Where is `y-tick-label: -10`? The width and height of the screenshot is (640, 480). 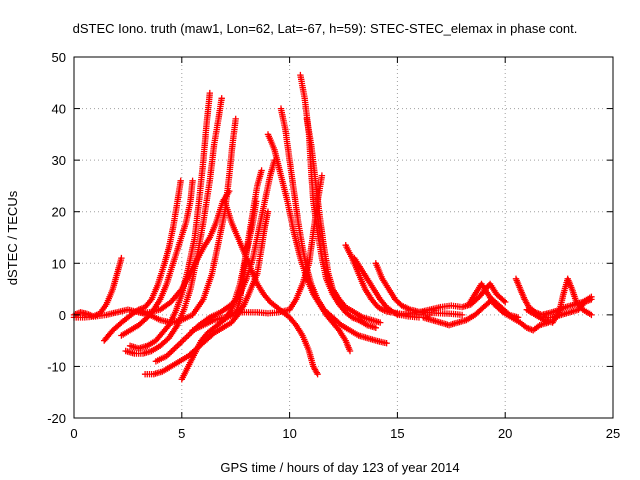
y-tick-label: -10 is located at coordinates (56, 366).